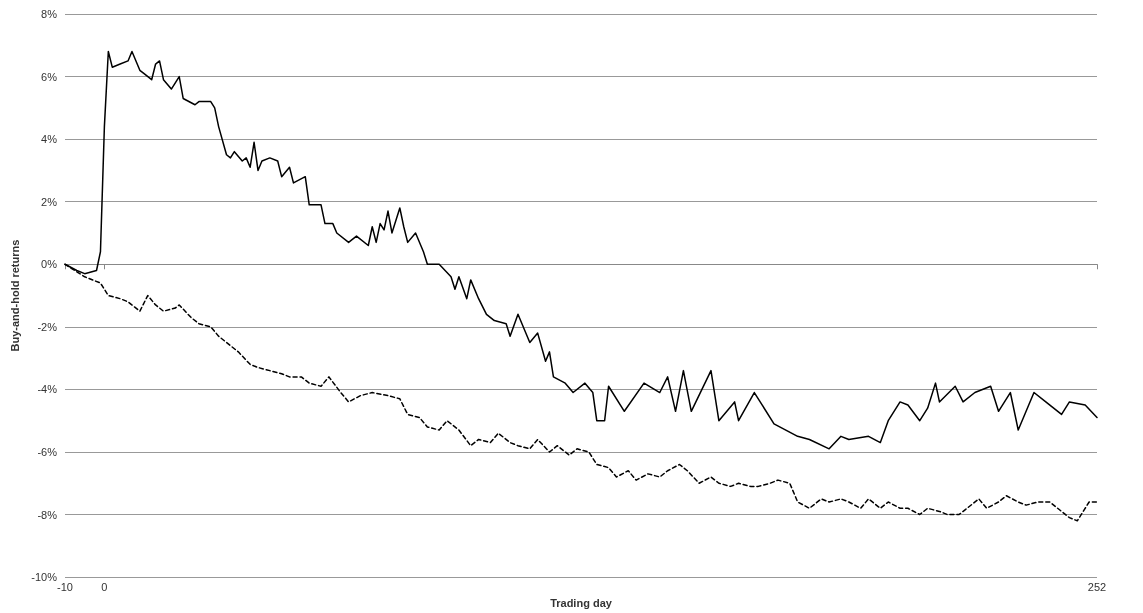 The image size is (1143, 613). I want to click on y-tick-label: 4%, so click(49, 139).